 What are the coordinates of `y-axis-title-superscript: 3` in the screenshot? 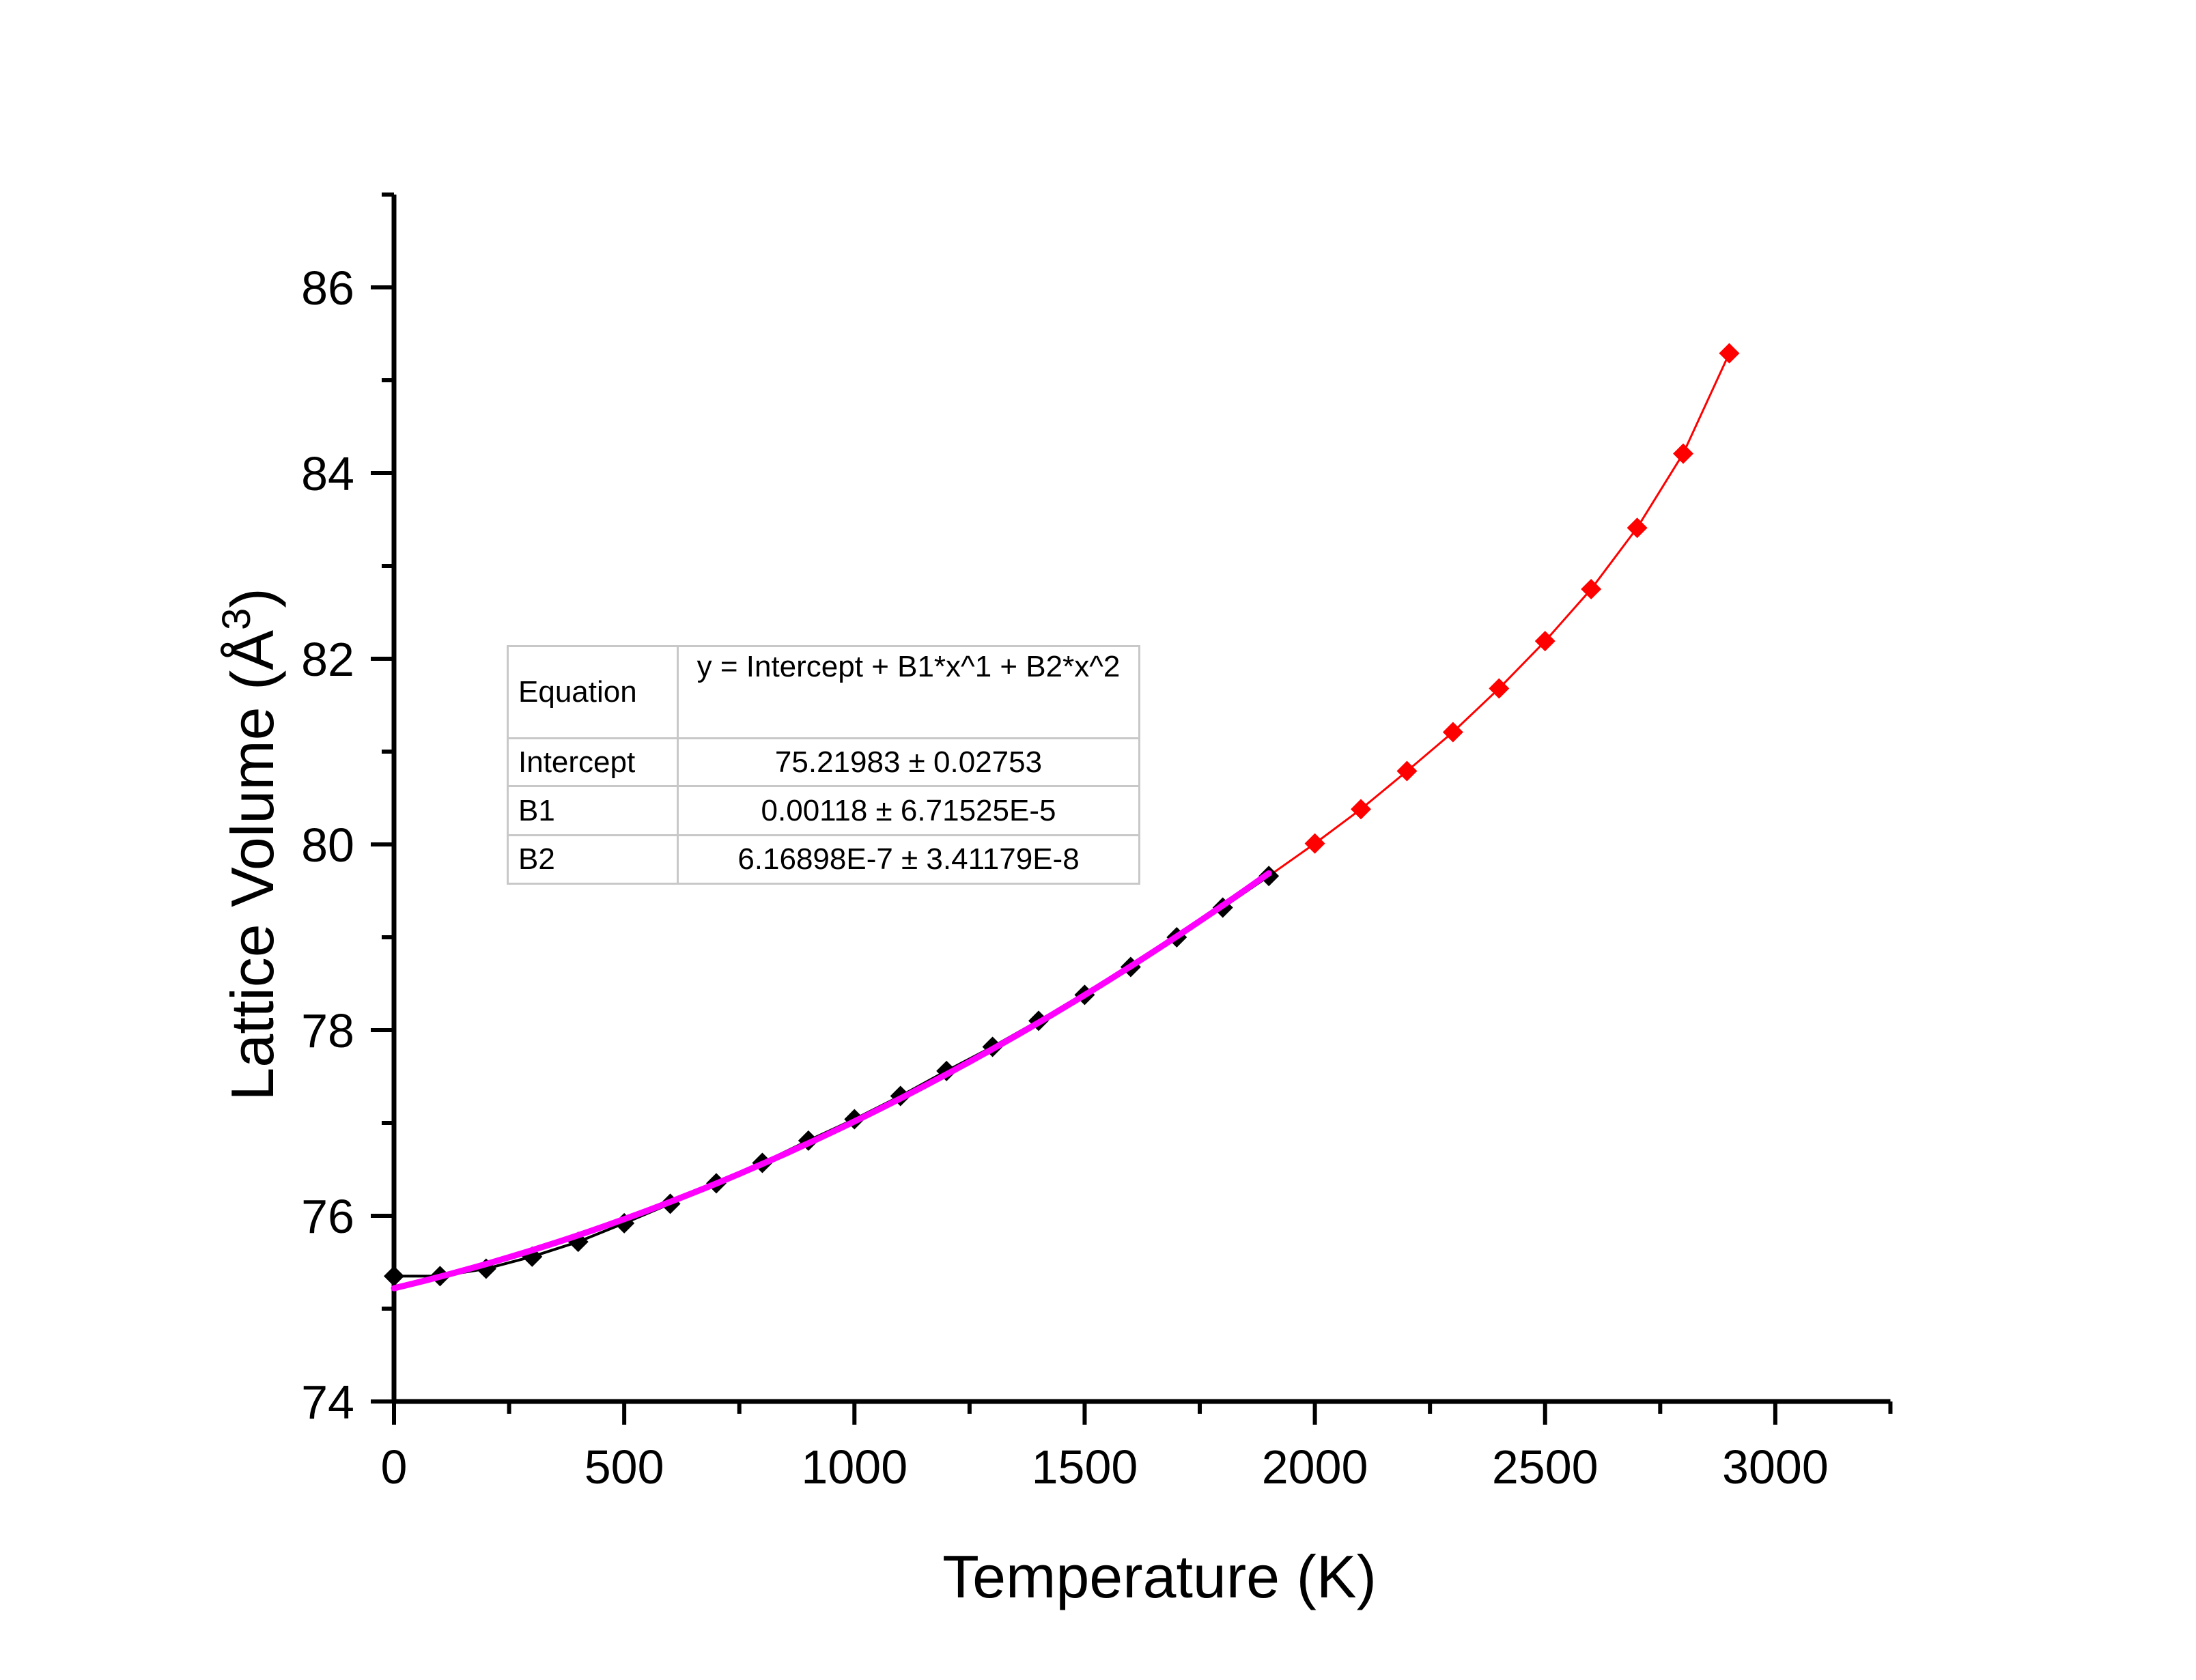 It's located at (237, 619).